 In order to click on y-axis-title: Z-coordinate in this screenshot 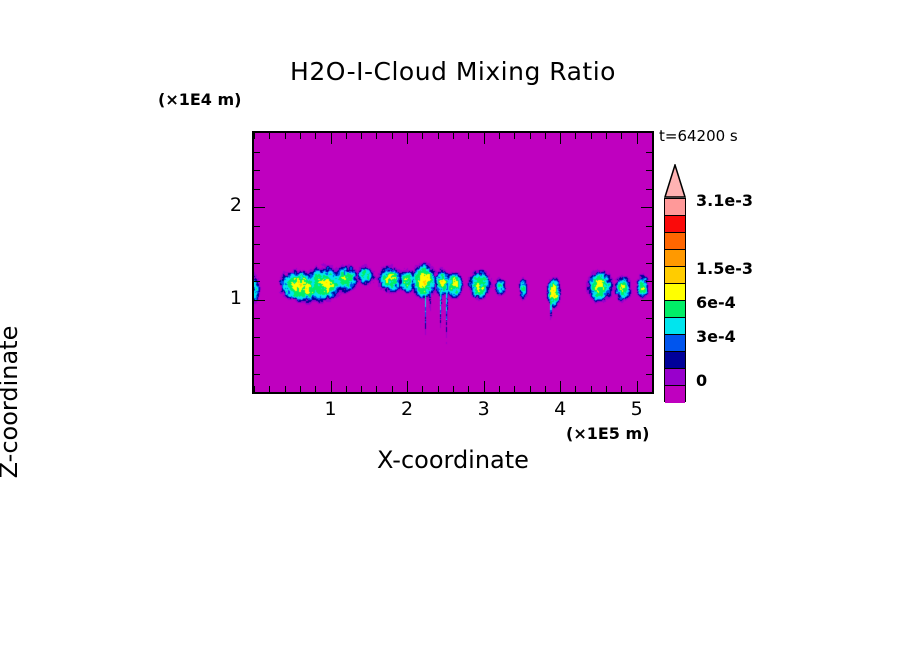, I will do `click(11, 402)`.